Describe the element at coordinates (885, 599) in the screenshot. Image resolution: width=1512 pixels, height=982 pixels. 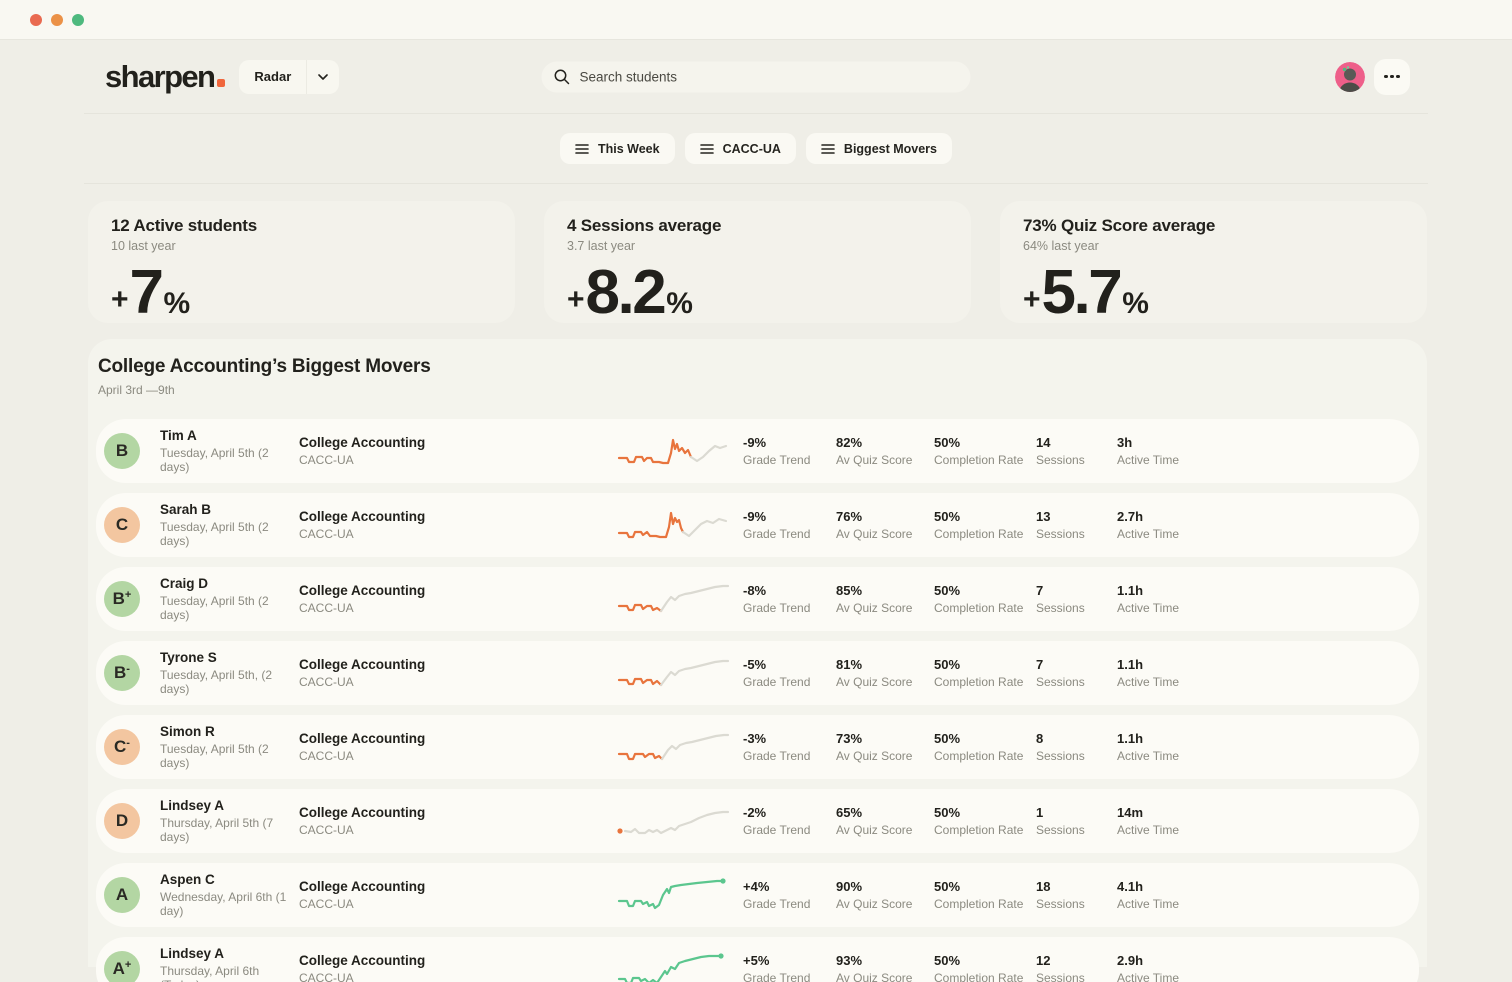
I see `quiz-score-stat: 85% Av Quiz Score` at that location.